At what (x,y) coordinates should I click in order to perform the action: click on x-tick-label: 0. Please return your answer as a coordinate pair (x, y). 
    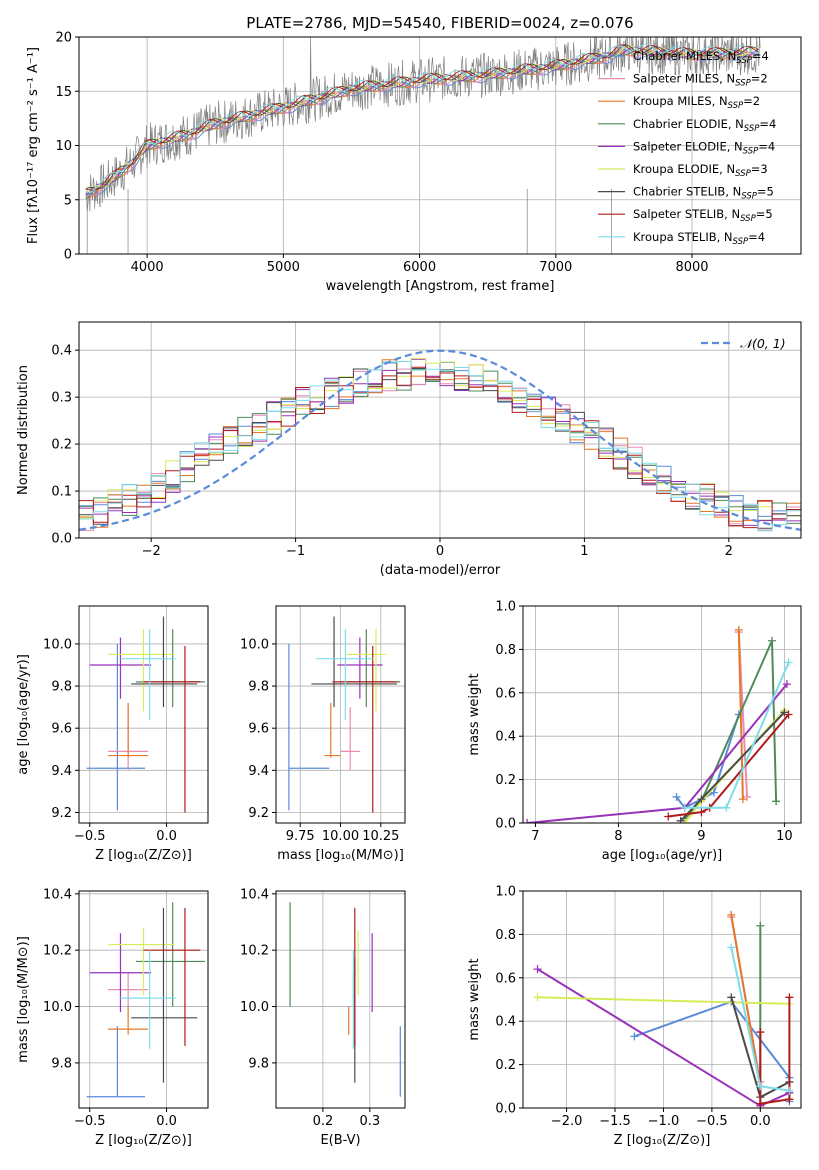
    Looking at the image, I should click on (440, 551).